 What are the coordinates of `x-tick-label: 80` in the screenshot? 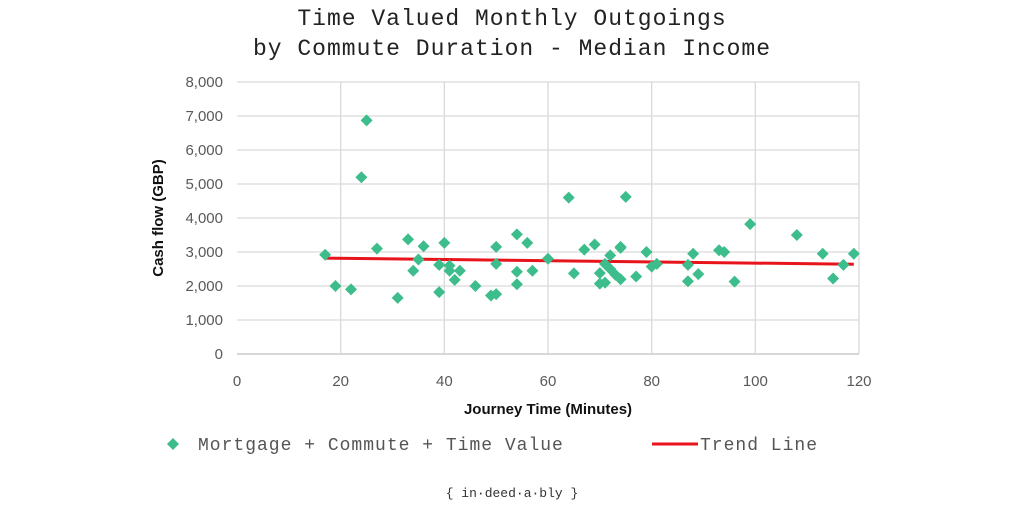 It's located at (651, 381).